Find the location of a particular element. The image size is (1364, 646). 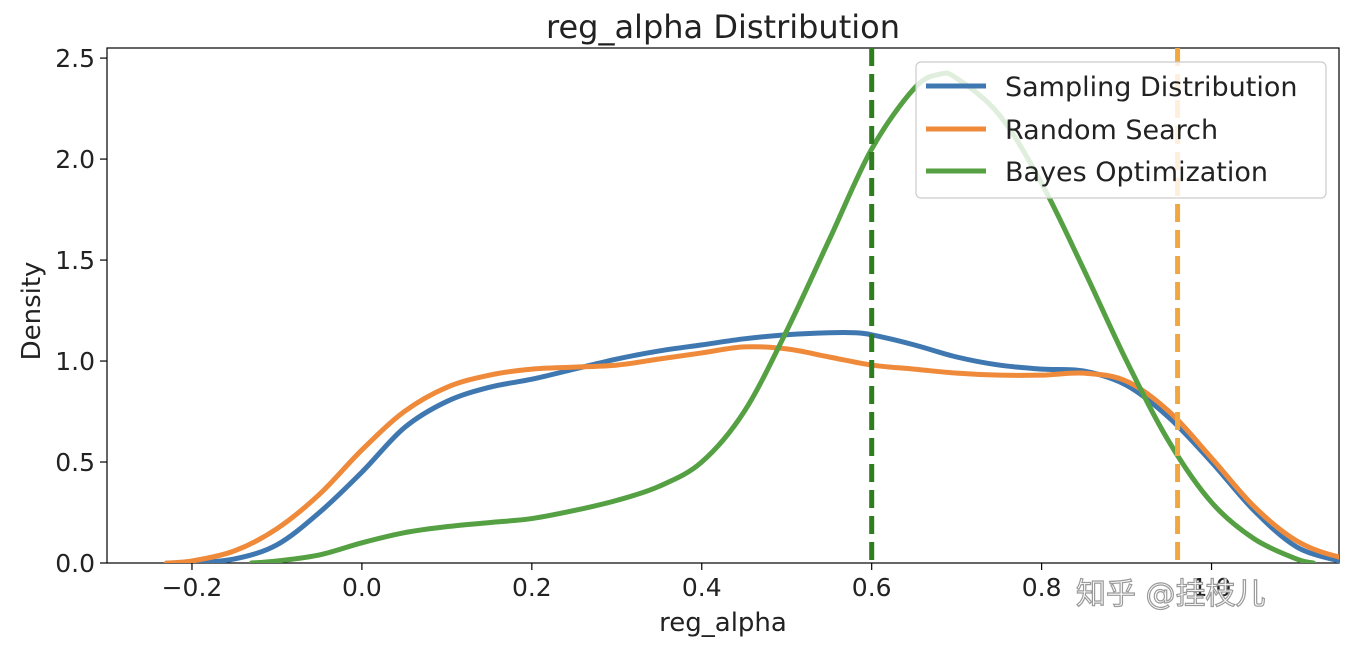

x-tick-label: 0.6 is located at coordinates (872, 587).